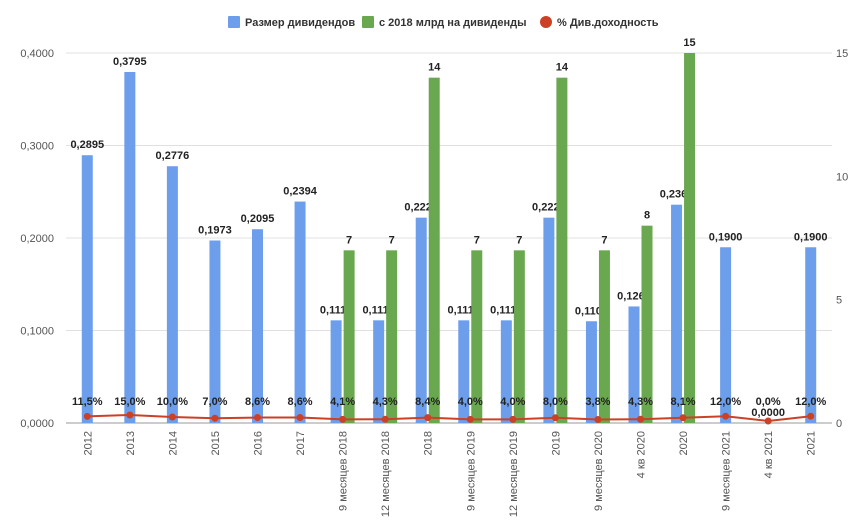 This screenshot has width=868, height=531. I want to click on point-yield-label: 0,0%, so click(768, 402).